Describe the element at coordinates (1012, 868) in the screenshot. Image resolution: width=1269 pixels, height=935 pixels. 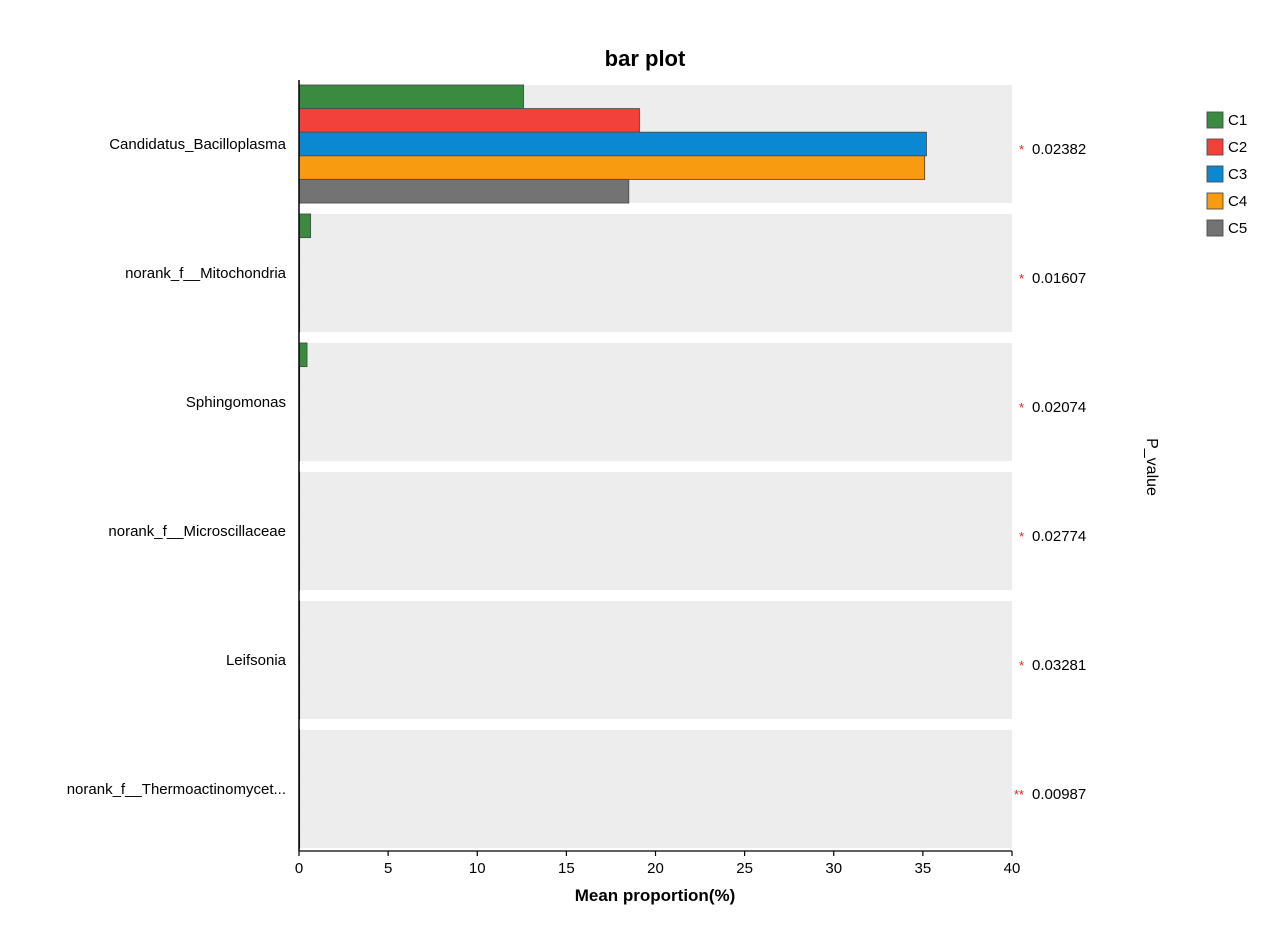
I see `x-tick-label: 40` at that location.